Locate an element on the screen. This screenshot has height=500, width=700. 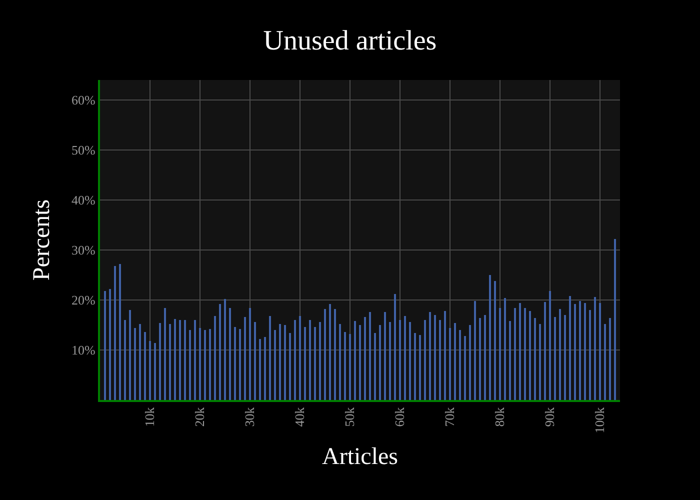
x-tick-label: 80k is located at coordinates (500, 416).